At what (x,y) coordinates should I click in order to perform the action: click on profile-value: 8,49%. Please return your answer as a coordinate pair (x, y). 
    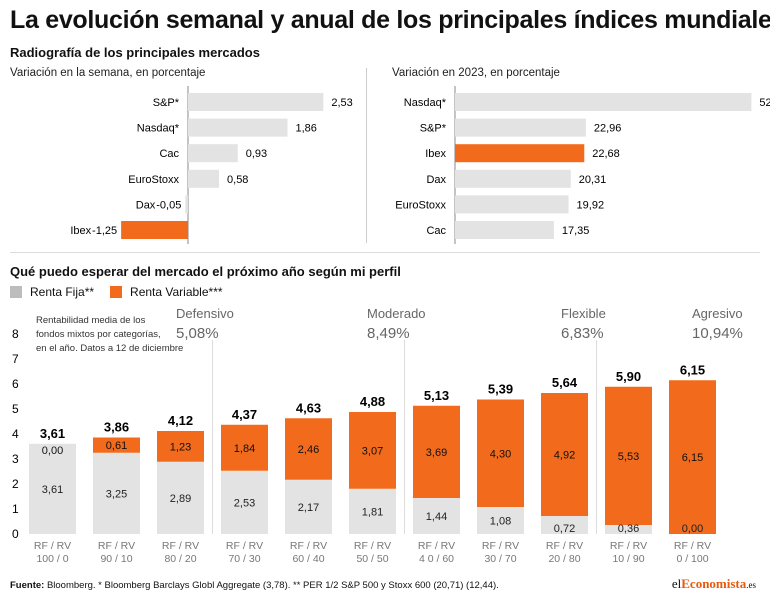
    Looking at the image, I should click on (388, 333).